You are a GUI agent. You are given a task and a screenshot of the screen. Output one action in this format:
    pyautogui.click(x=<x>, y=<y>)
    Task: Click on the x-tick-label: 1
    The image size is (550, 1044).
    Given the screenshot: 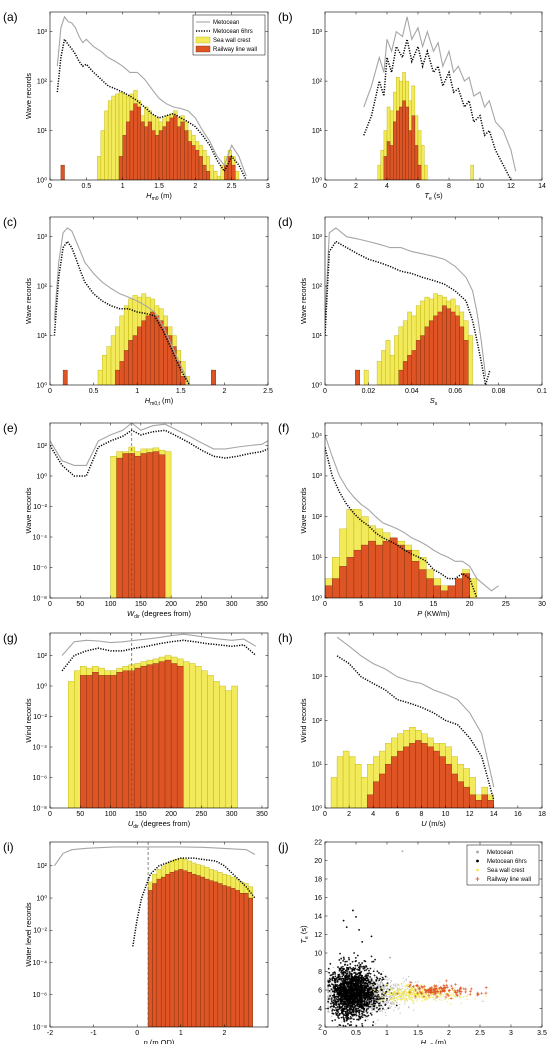 What is the action you would take?
    pyautogui.click(x=181, y=1033)
    